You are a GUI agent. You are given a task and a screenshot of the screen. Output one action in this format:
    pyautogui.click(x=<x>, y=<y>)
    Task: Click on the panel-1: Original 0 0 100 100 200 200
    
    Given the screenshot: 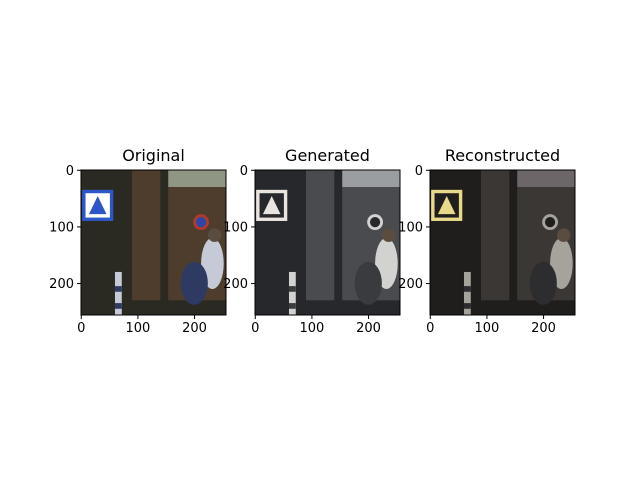 What is the action you would take?
    pyautogui.click(x=138, y=241)
    